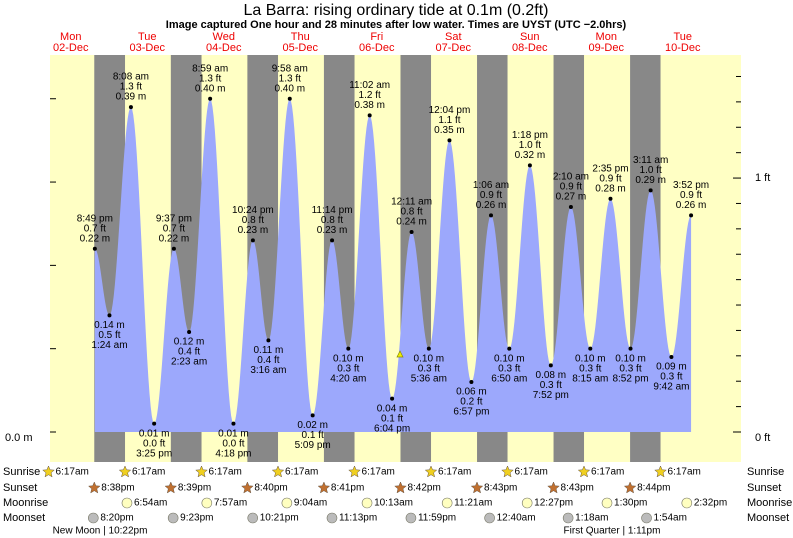 The image size is (793, 538). I want to click on tide-time: 3:25 pm, so click(154, 453).